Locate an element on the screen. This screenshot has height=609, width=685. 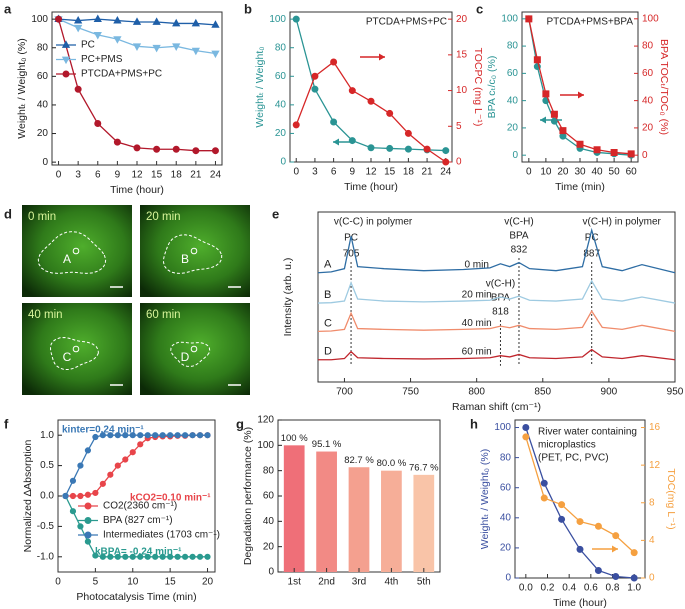
y-axis-label: Weightₜ / Weight₀ (%) is located at coordinates (485, 499).